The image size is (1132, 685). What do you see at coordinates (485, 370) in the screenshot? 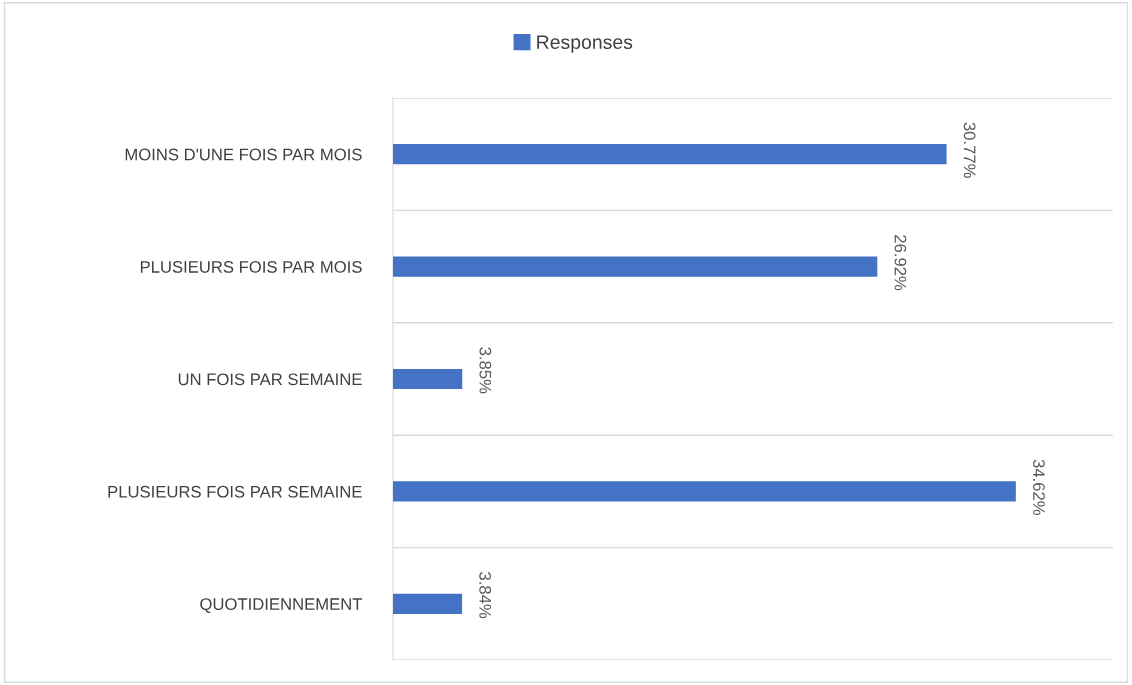
I see `data-label: 3.85%` at bounding box center [485, 370].